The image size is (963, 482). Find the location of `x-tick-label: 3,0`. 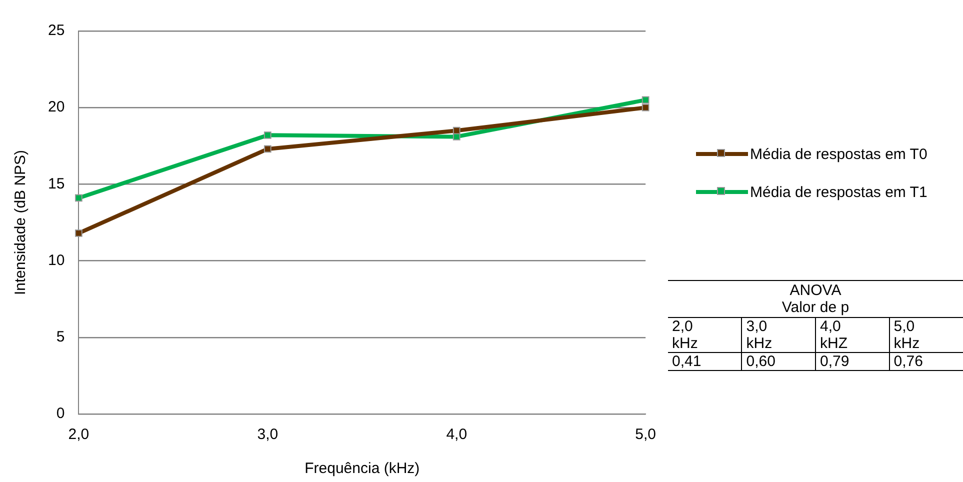

x-tick-label: 3,0 is located at coordinates (267, 435).